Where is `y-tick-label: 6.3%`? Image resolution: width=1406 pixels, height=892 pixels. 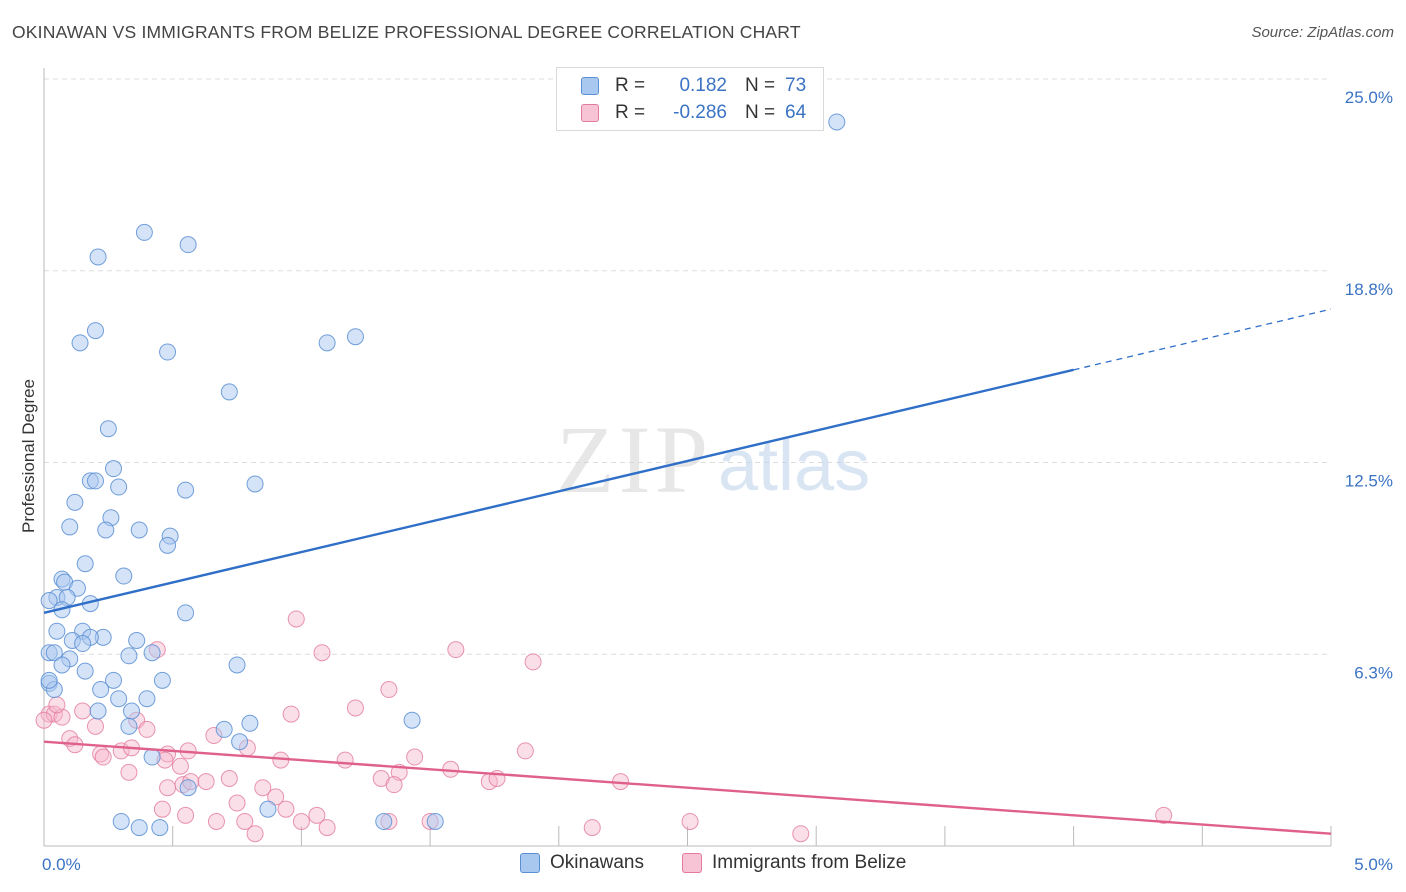 y-tick-label: 6.3% is located at coordinates (1373, 672).